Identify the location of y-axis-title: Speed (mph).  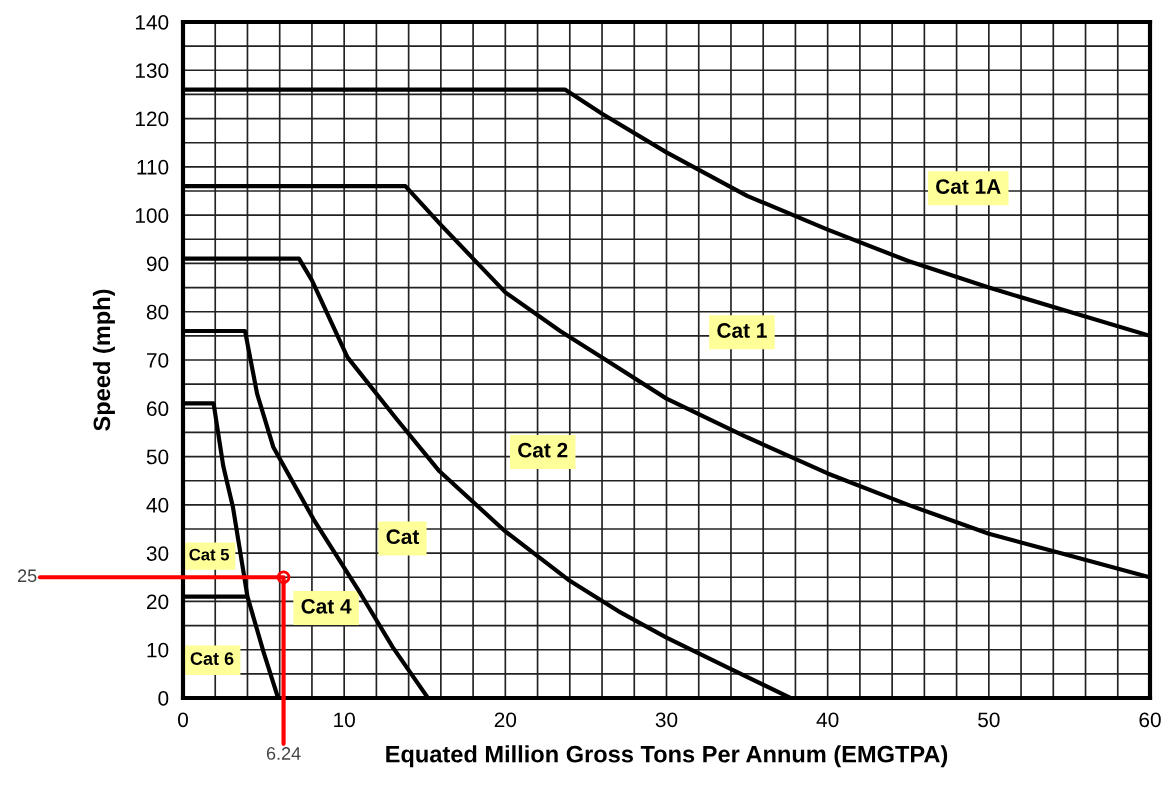
(103, 360).